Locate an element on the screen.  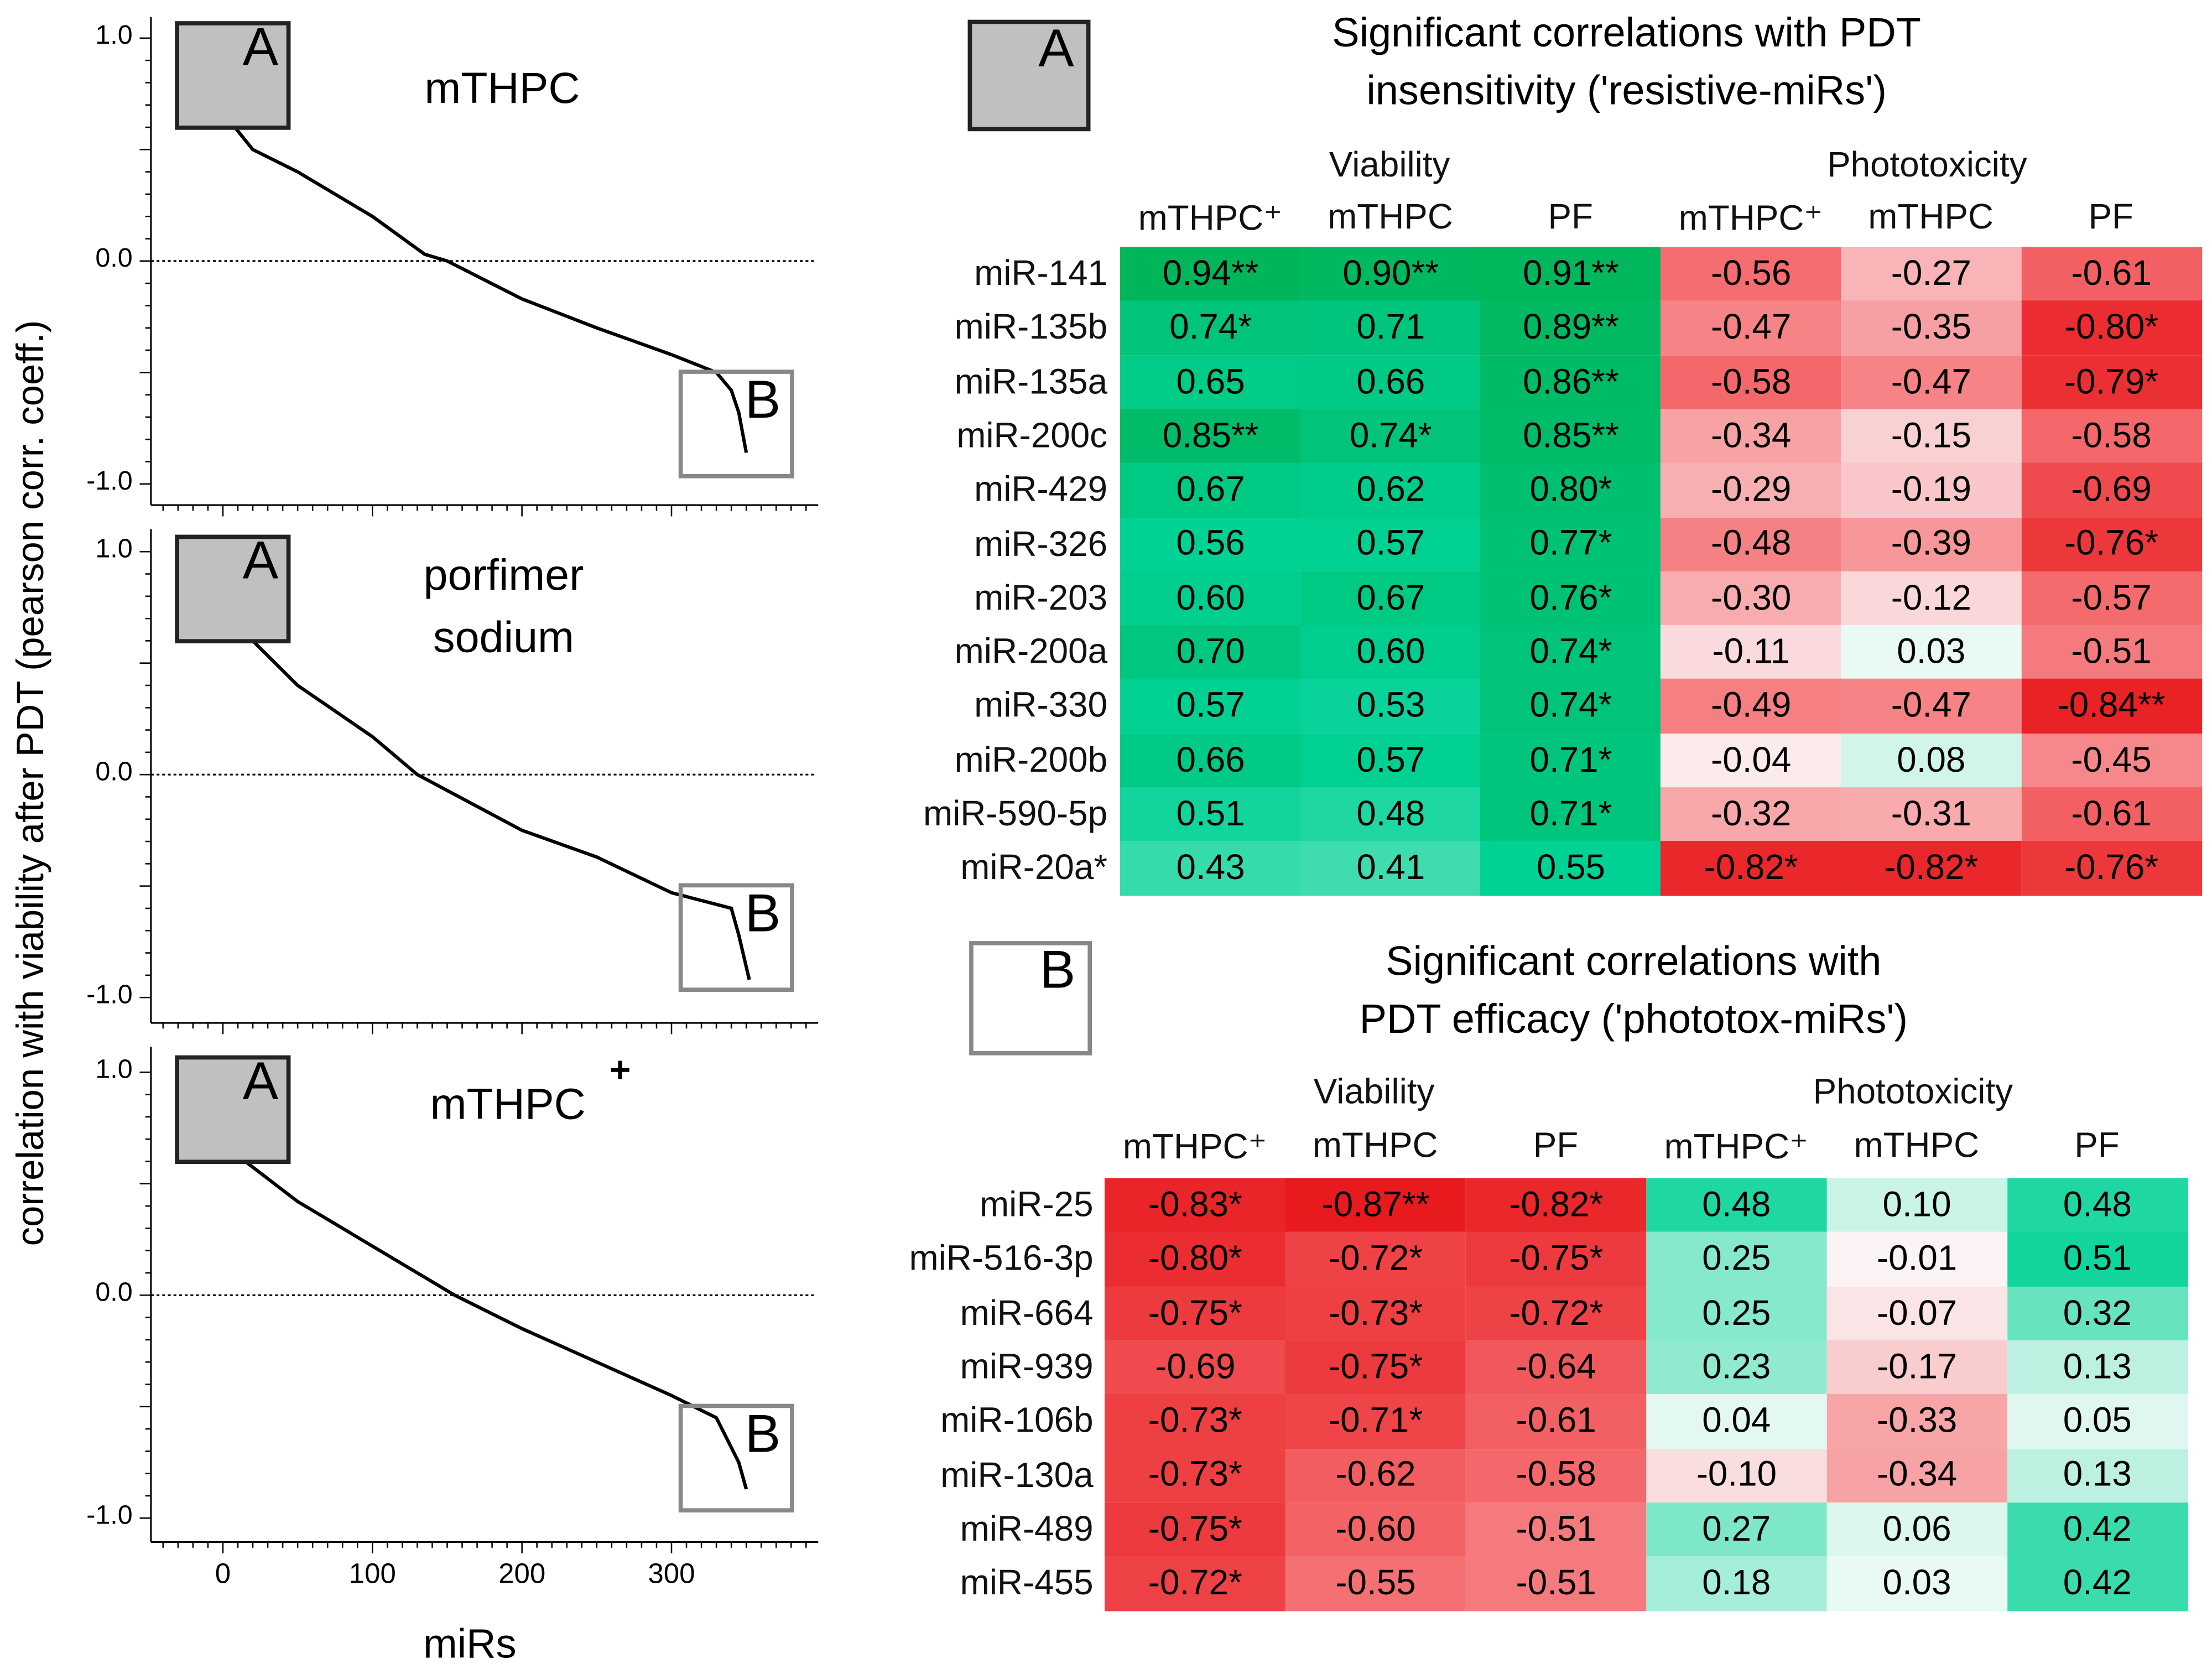
panel-label: A is located at coordinates (1056, 49).